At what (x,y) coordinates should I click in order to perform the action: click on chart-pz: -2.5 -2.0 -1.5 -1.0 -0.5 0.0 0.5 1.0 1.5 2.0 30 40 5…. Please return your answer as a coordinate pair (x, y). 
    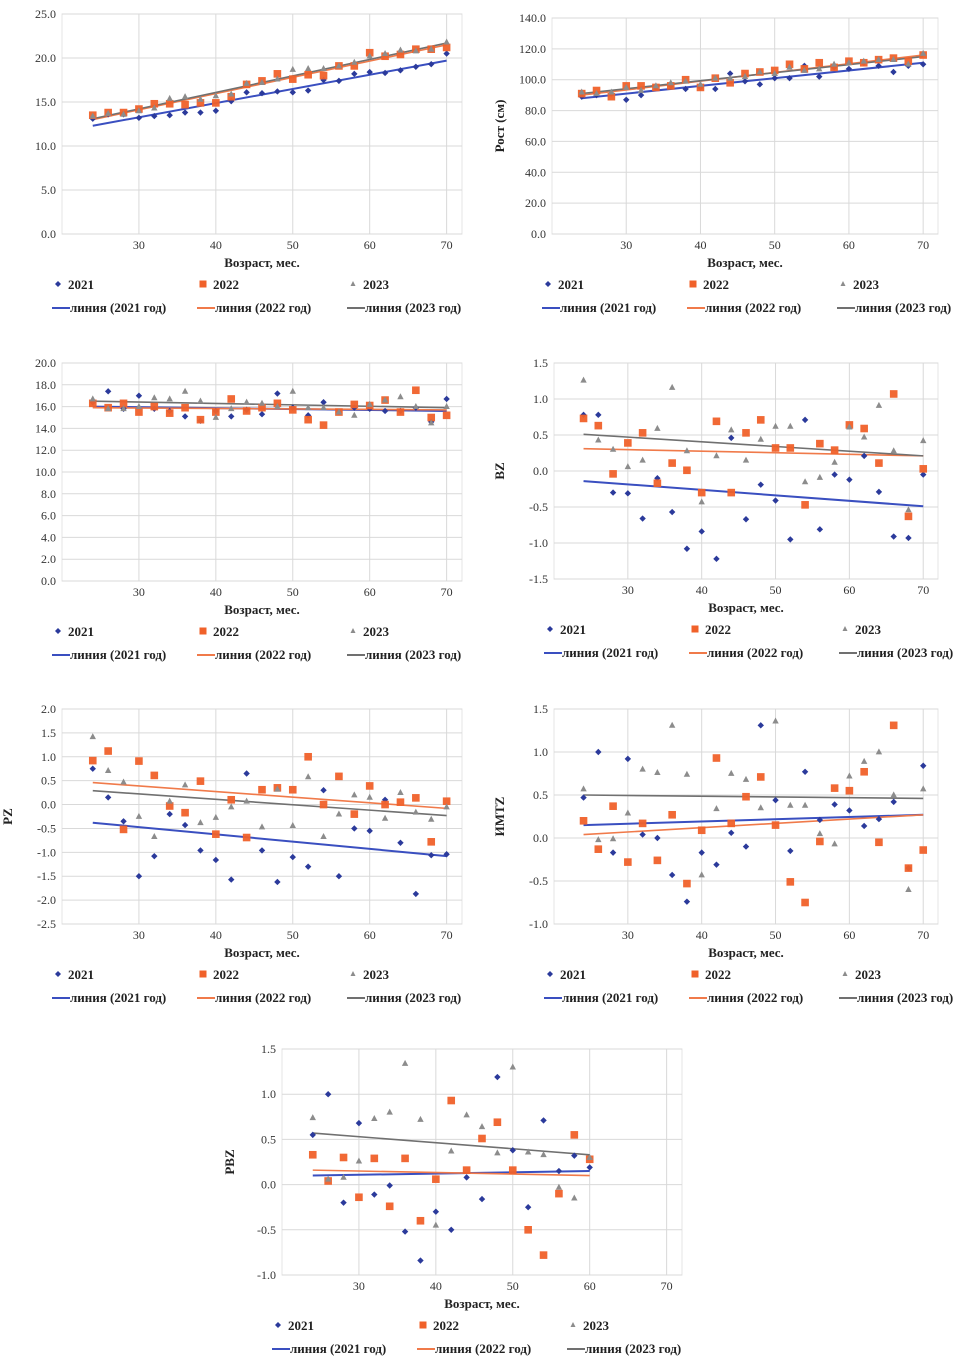
    Looking at the image, I should click on (240, 855).